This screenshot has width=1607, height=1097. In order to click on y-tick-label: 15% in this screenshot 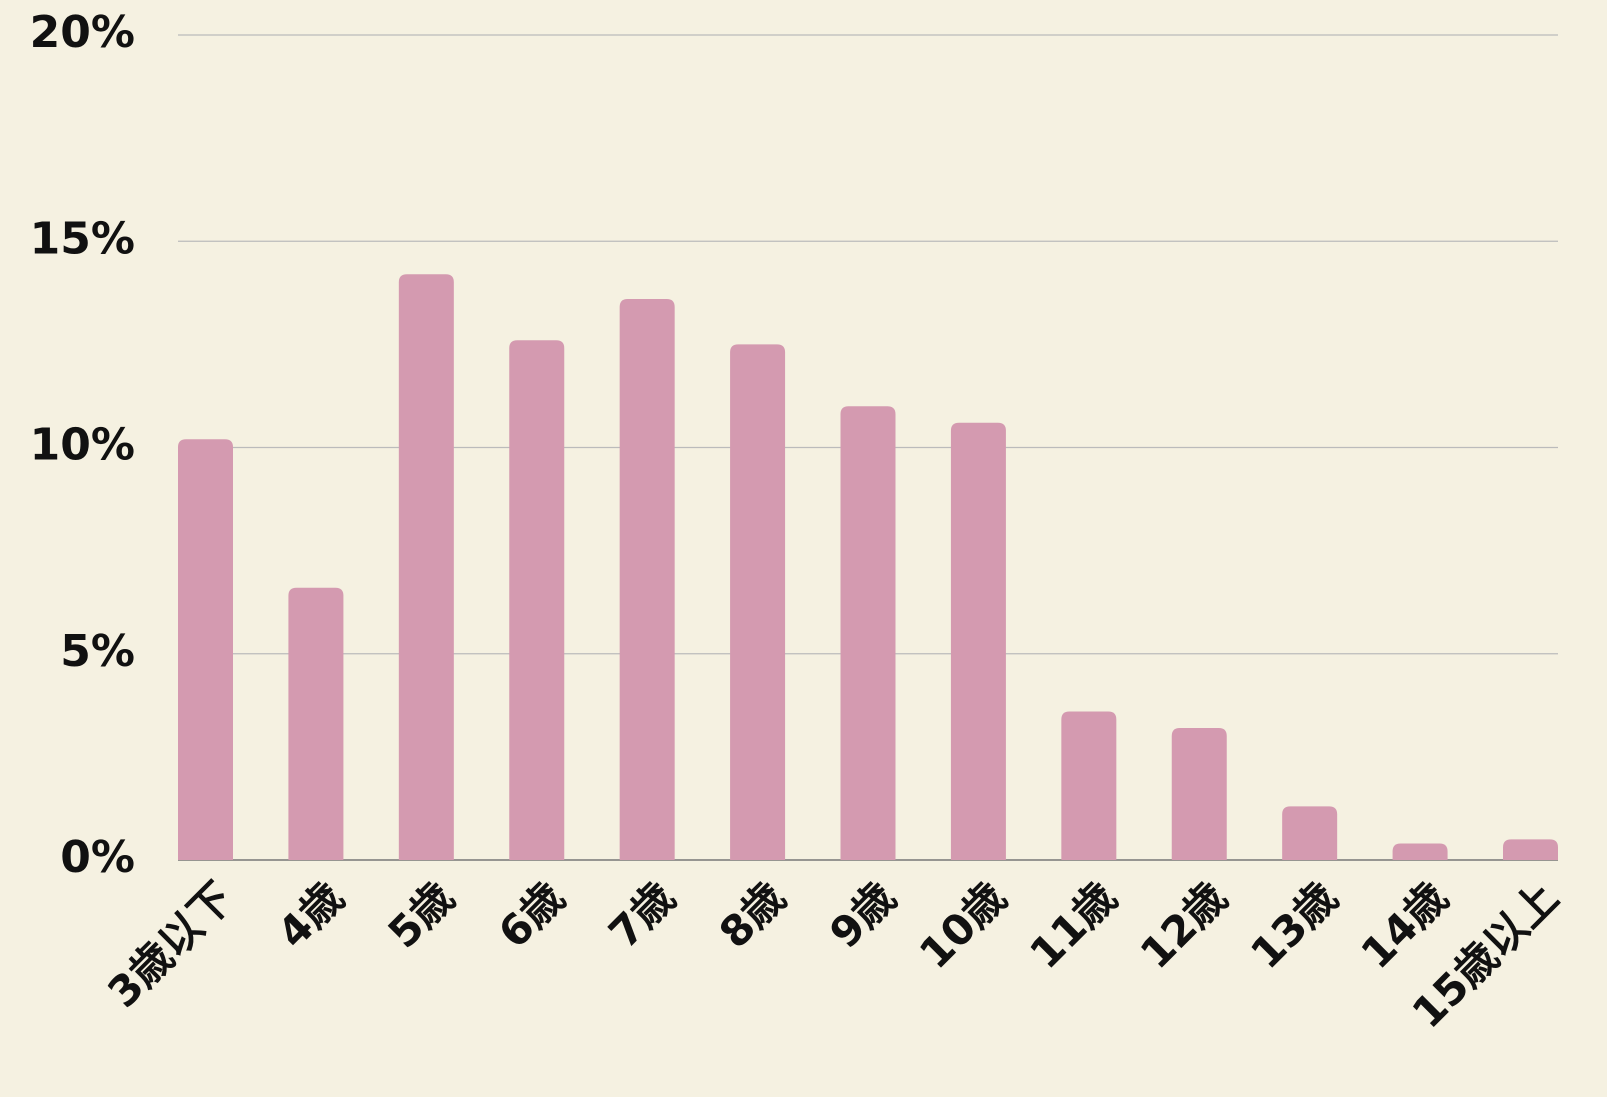, I will do `click(82, 238)`.